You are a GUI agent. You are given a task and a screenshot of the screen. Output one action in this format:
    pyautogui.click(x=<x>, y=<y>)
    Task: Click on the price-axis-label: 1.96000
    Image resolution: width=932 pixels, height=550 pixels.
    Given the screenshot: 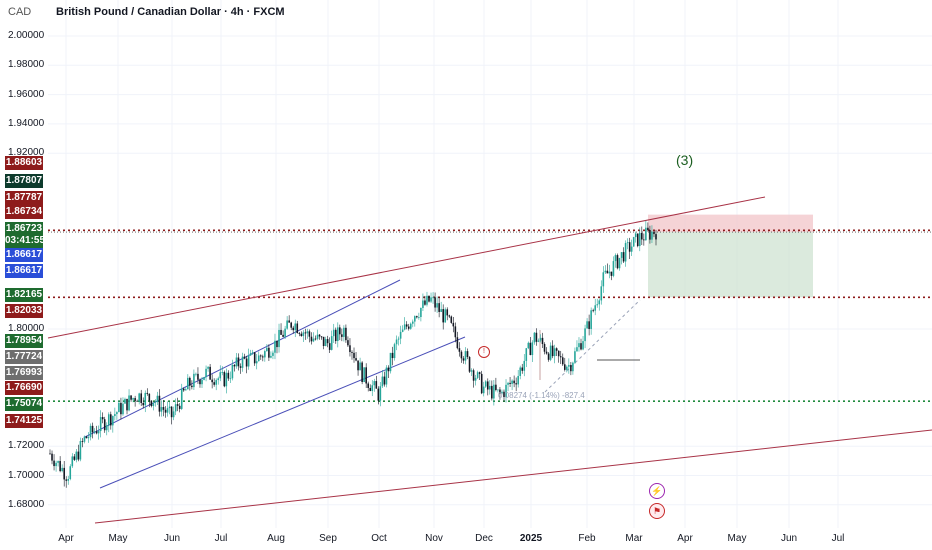 What is the action you would take?
    pyautogui.click(x=26, y=94)
    